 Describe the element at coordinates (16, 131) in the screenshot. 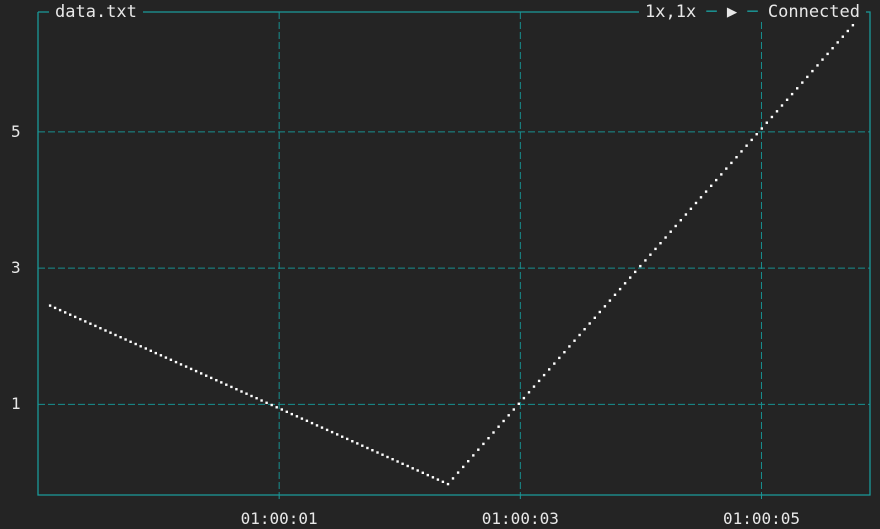

I see `y-tick-label: 5` at that location.